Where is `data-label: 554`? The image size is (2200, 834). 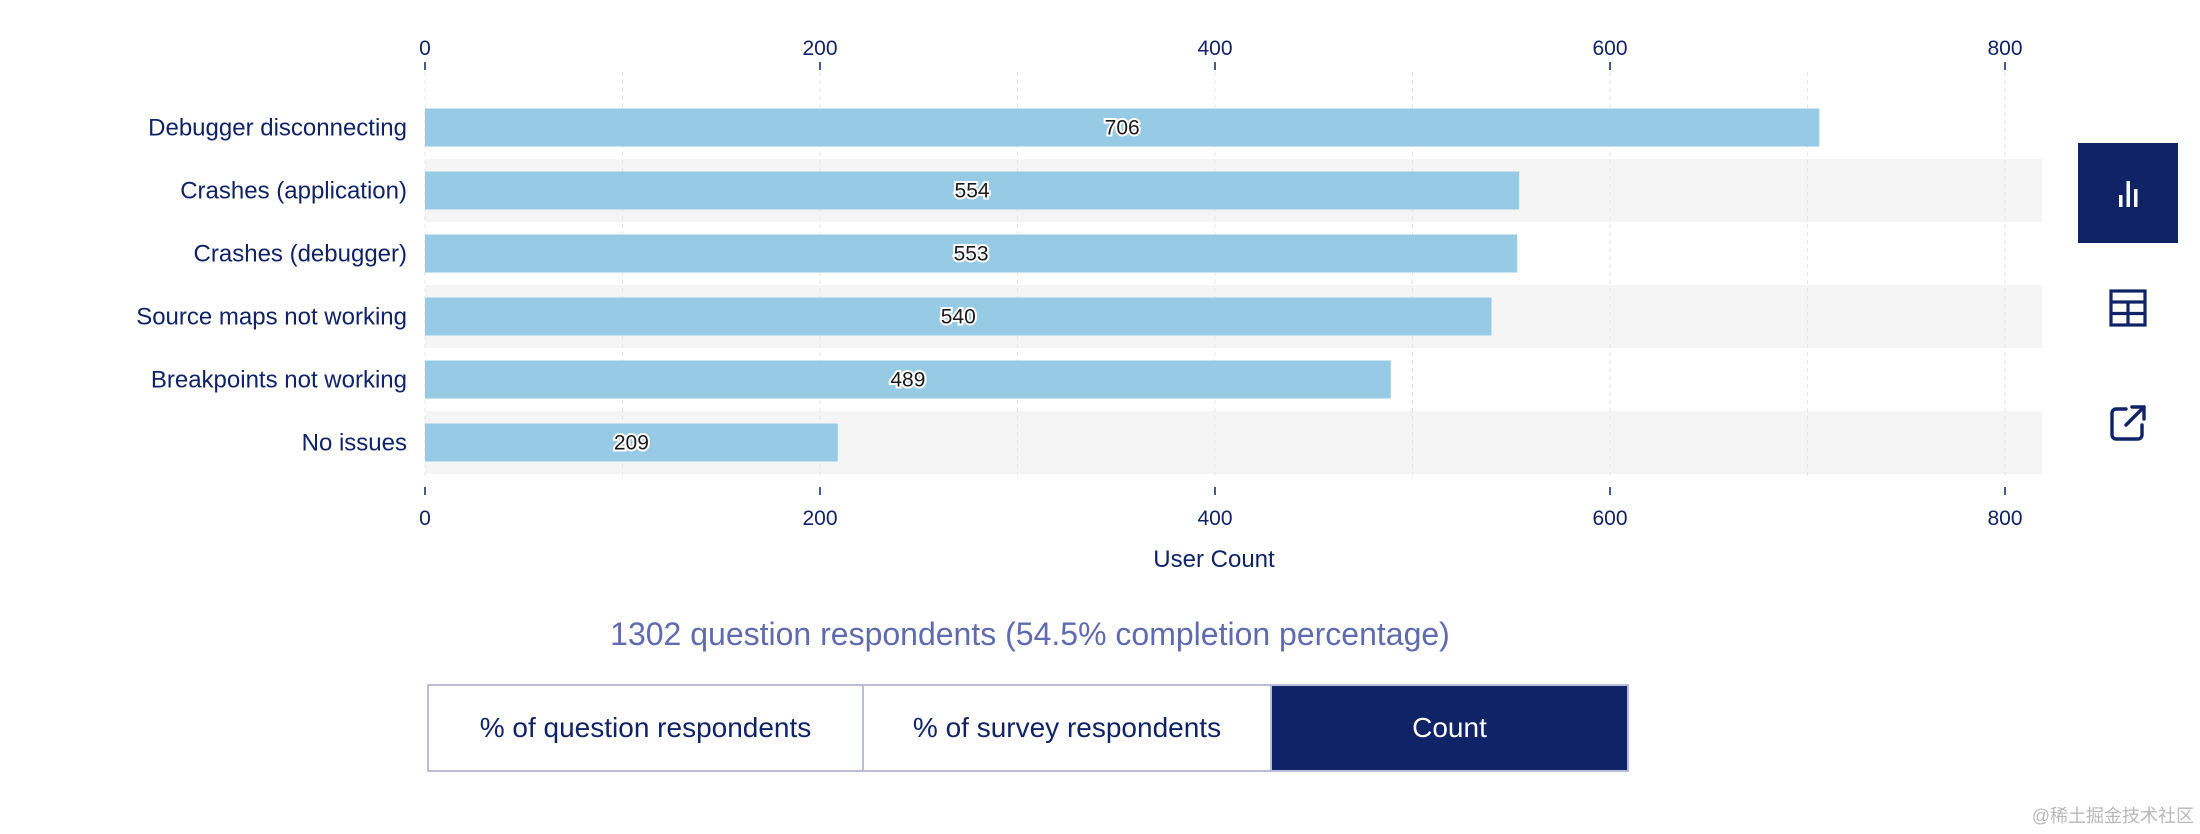
data-label: 554 is located at coordinates (972, 191).